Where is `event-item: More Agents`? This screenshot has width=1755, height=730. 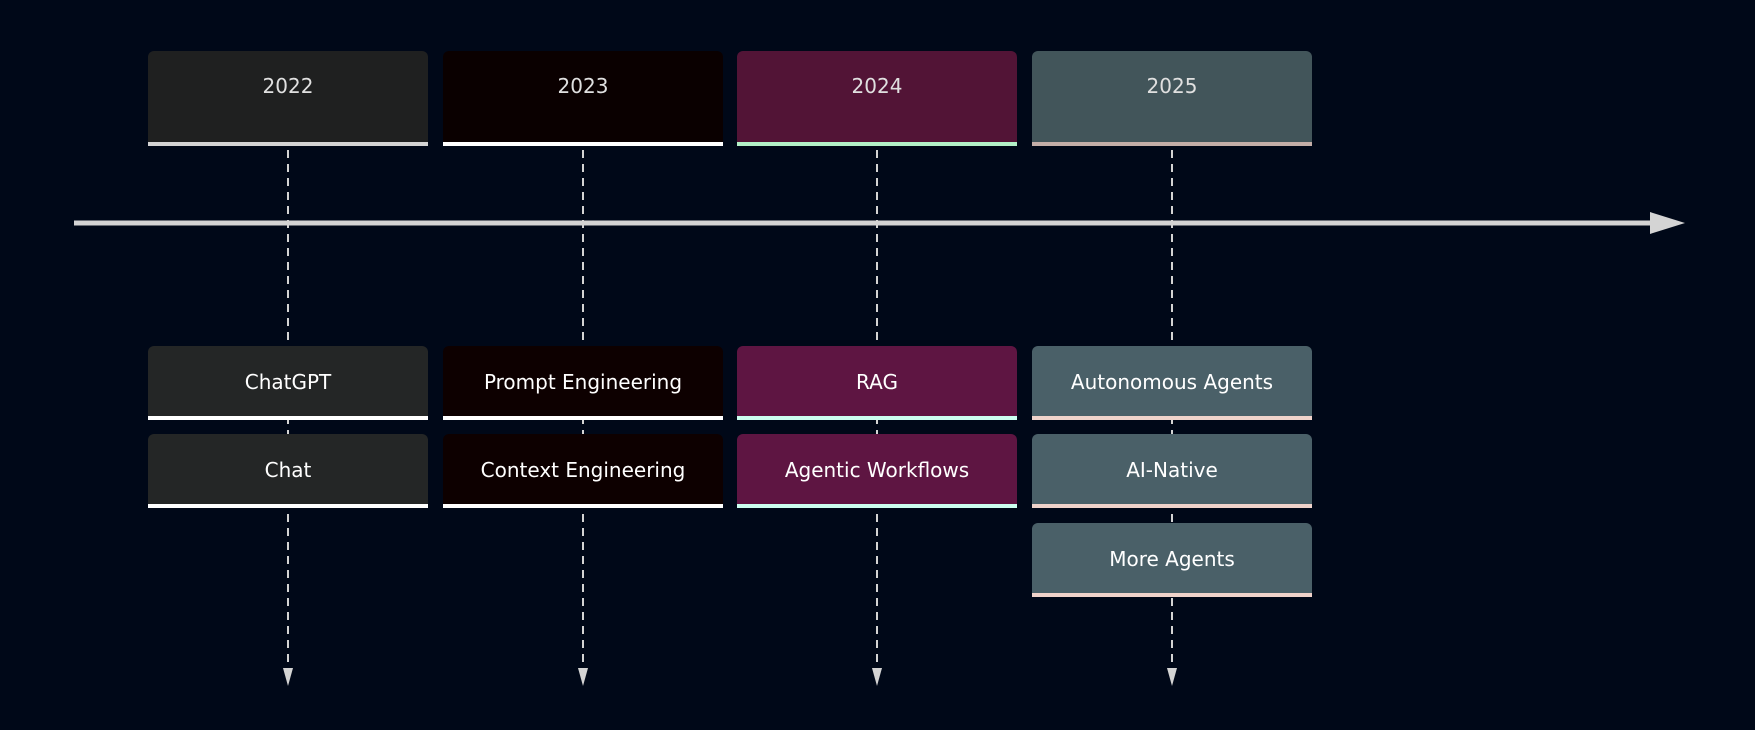 event-item: More Agents is located at coordinates (1172, 560).